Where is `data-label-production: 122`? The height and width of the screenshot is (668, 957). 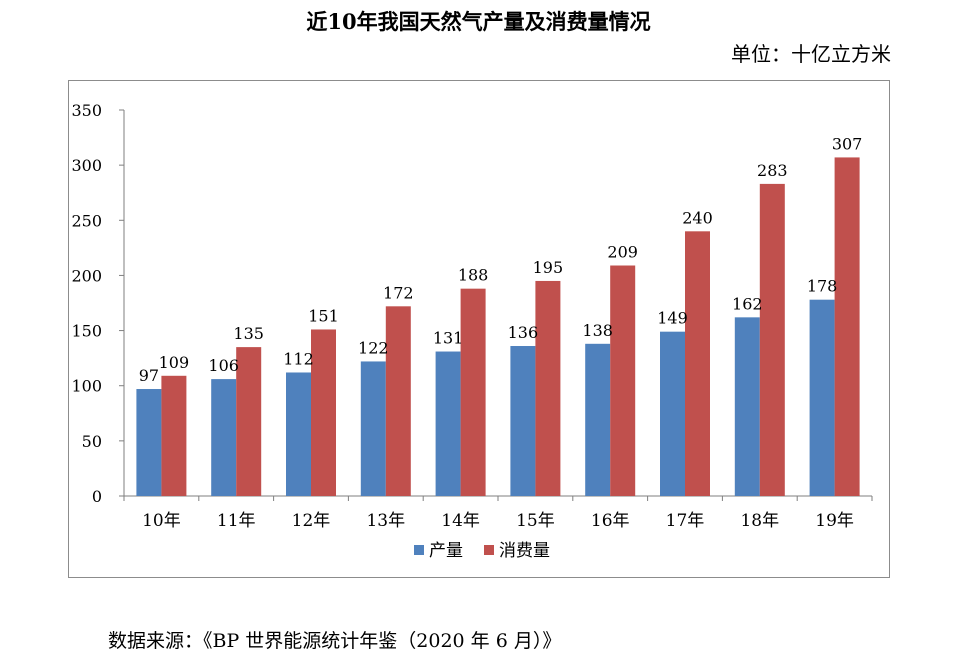 data-label-production: 122 is located at coordinates (373, 347).